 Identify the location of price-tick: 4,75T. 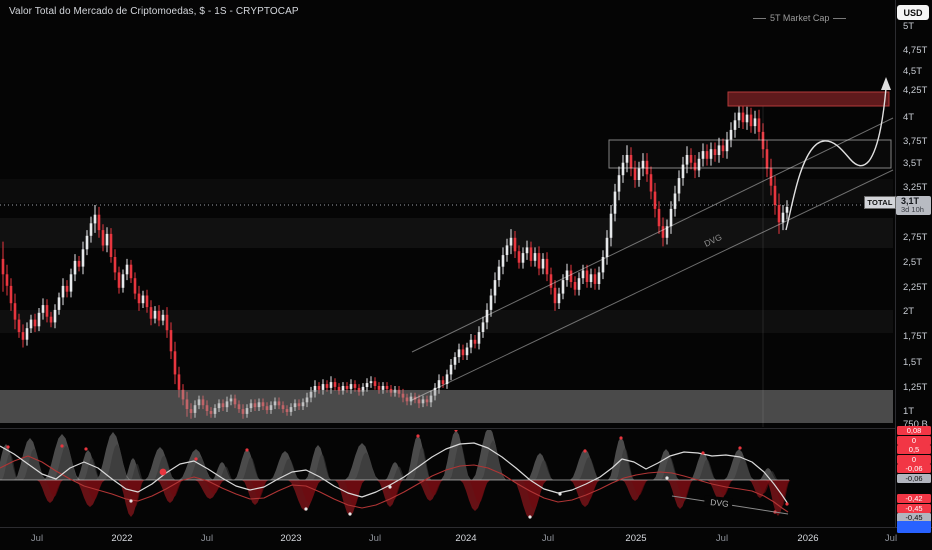
(915, 50).